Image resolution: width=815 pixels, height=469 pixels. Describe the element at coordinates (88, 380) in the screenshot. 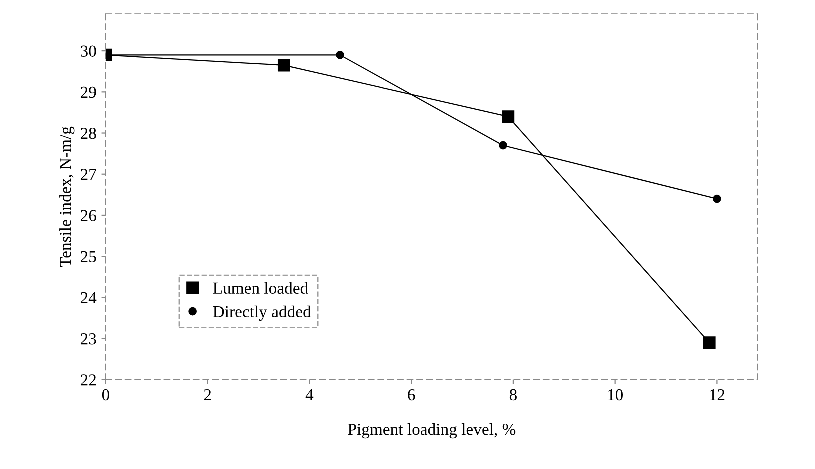

I see `y-tick-label: 22` at that location.